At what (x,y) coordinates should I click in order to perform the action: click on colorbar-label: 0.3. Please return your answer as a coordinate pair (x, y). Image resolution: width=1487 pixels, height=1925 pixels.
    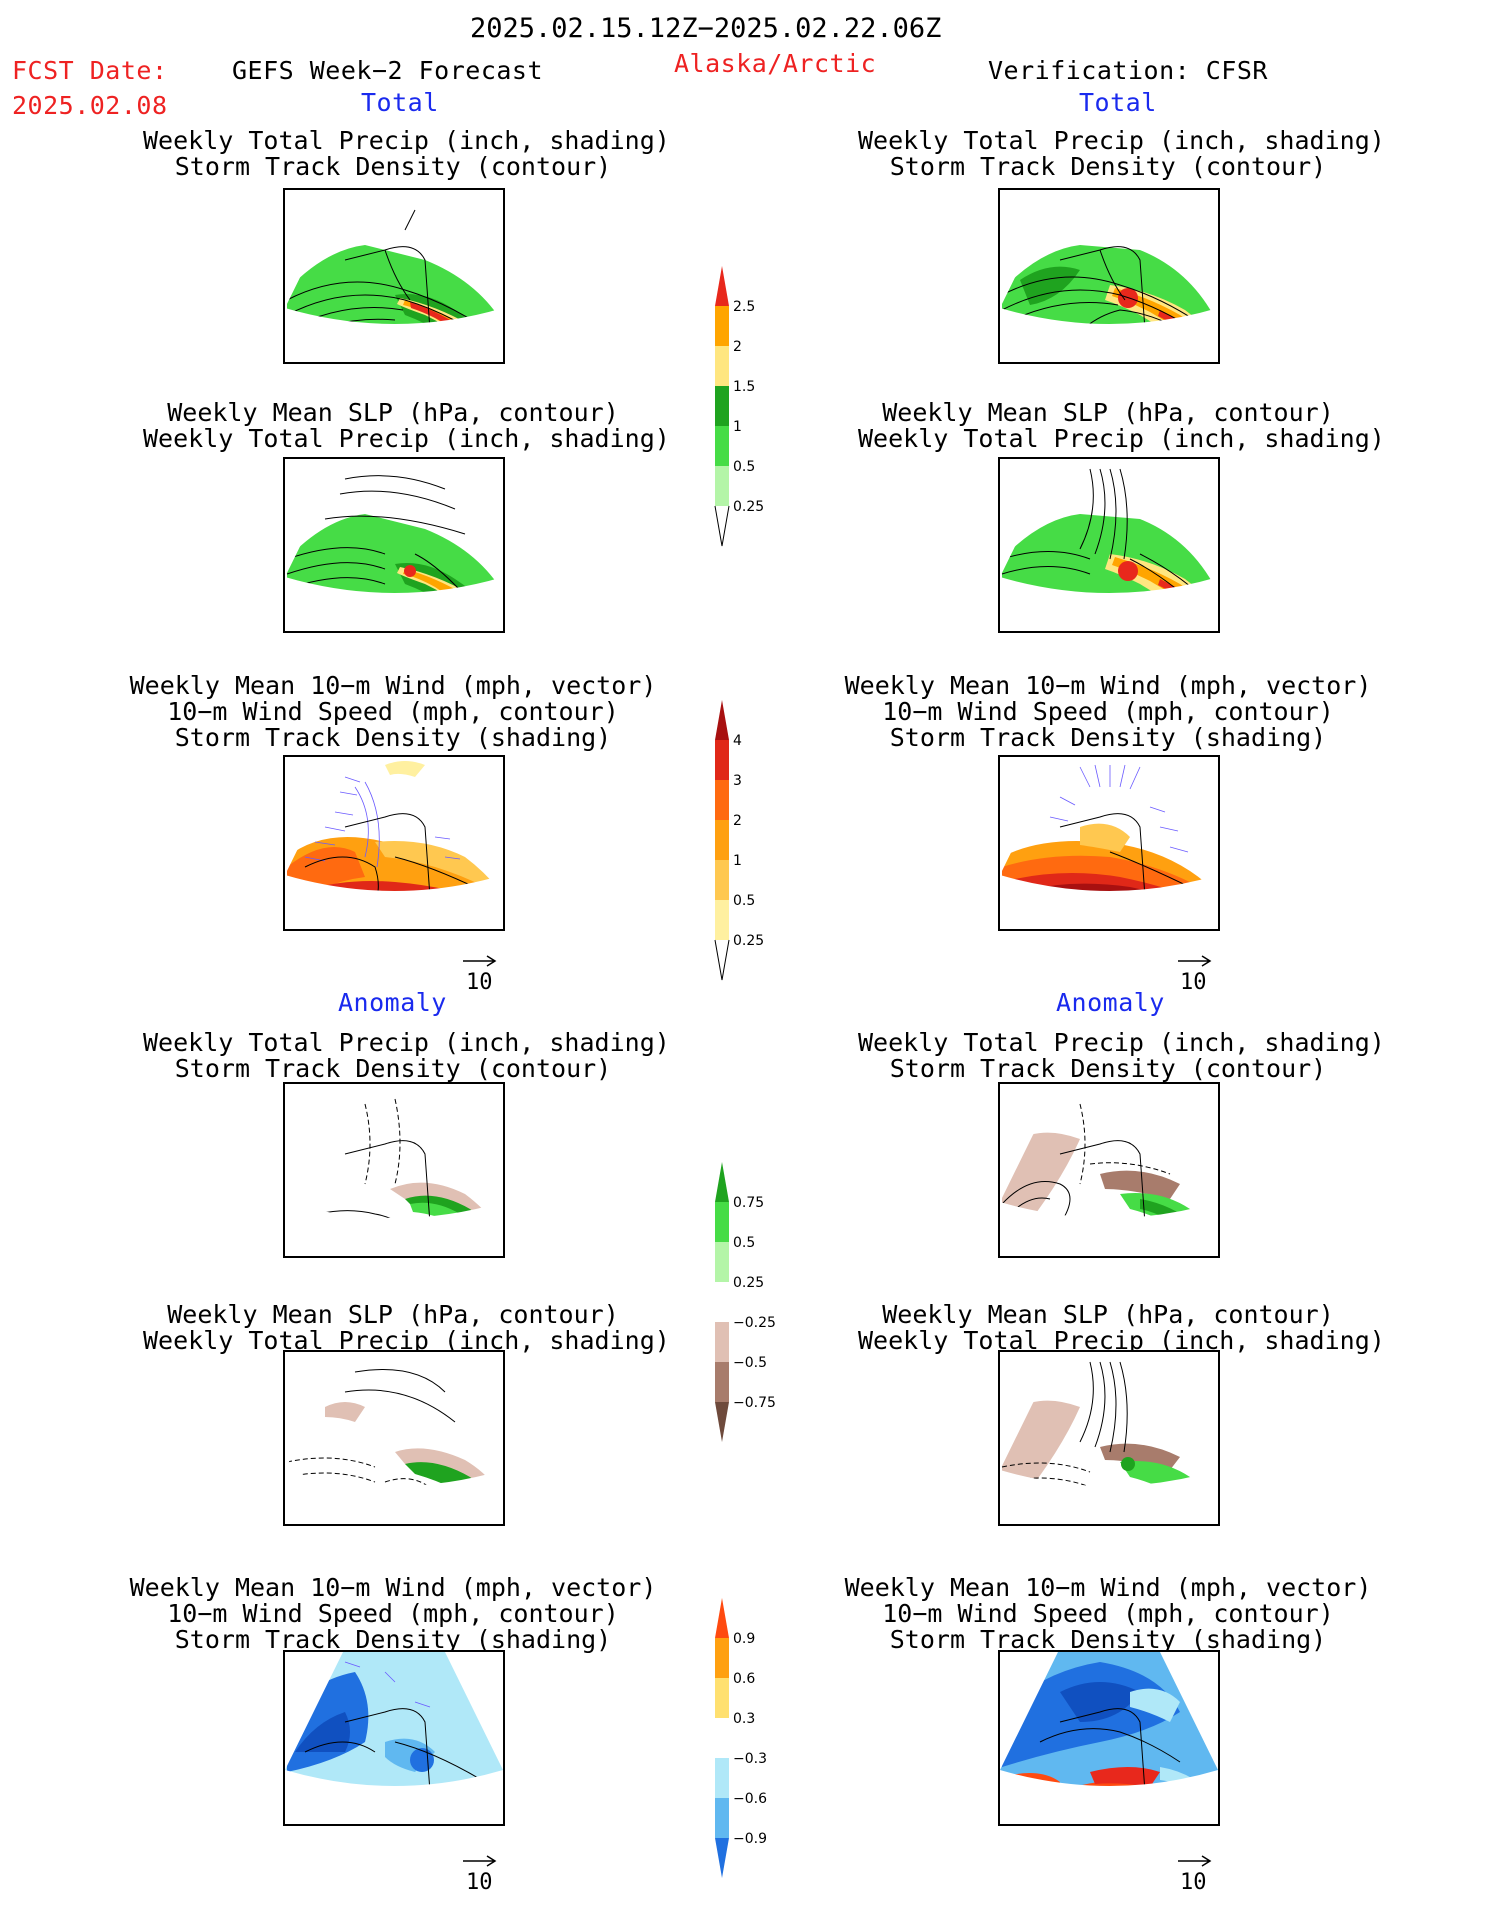
    Looking at the image, I should click on (744, 1719).